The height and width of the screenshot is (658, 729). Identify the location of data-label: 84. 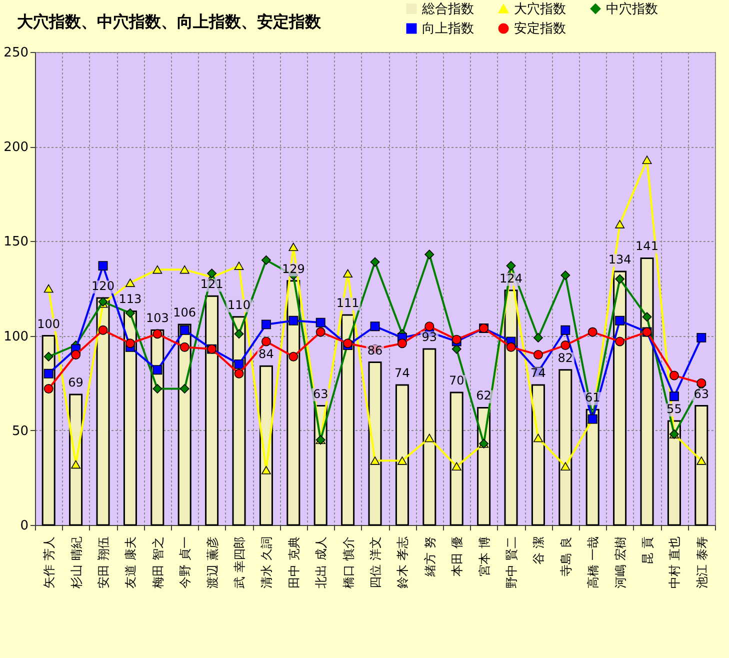
(266, 354).